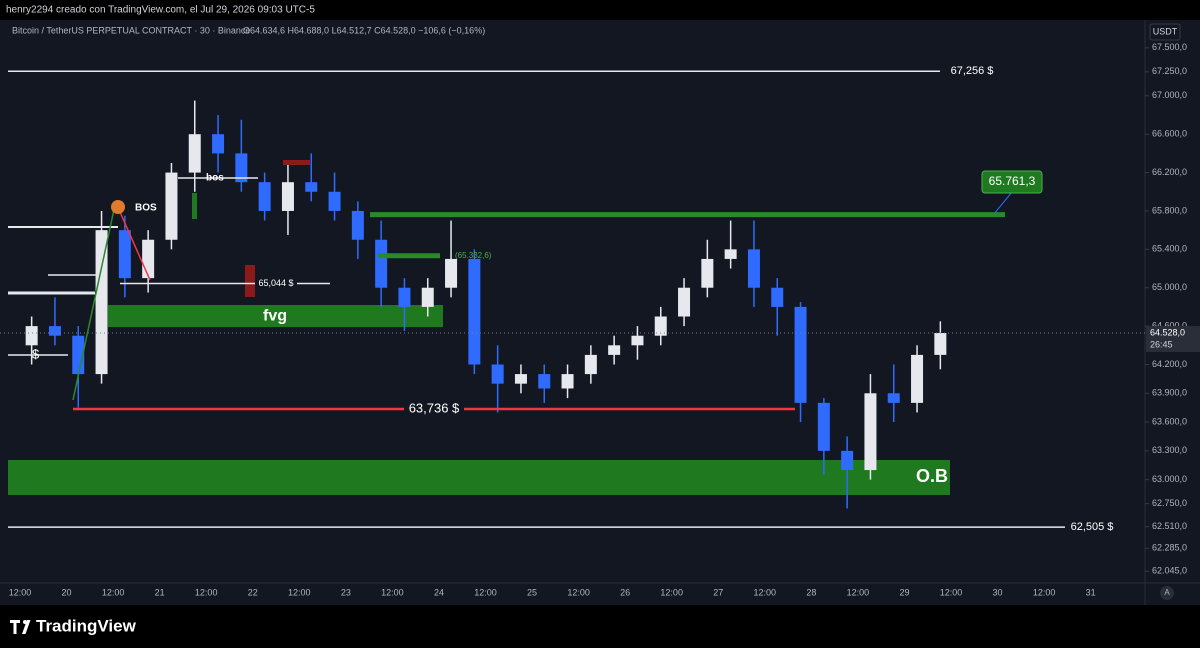  What do you see at coordinates (20, 627) in the screenshot?
I see `logo` at bounding box center [20, 627].